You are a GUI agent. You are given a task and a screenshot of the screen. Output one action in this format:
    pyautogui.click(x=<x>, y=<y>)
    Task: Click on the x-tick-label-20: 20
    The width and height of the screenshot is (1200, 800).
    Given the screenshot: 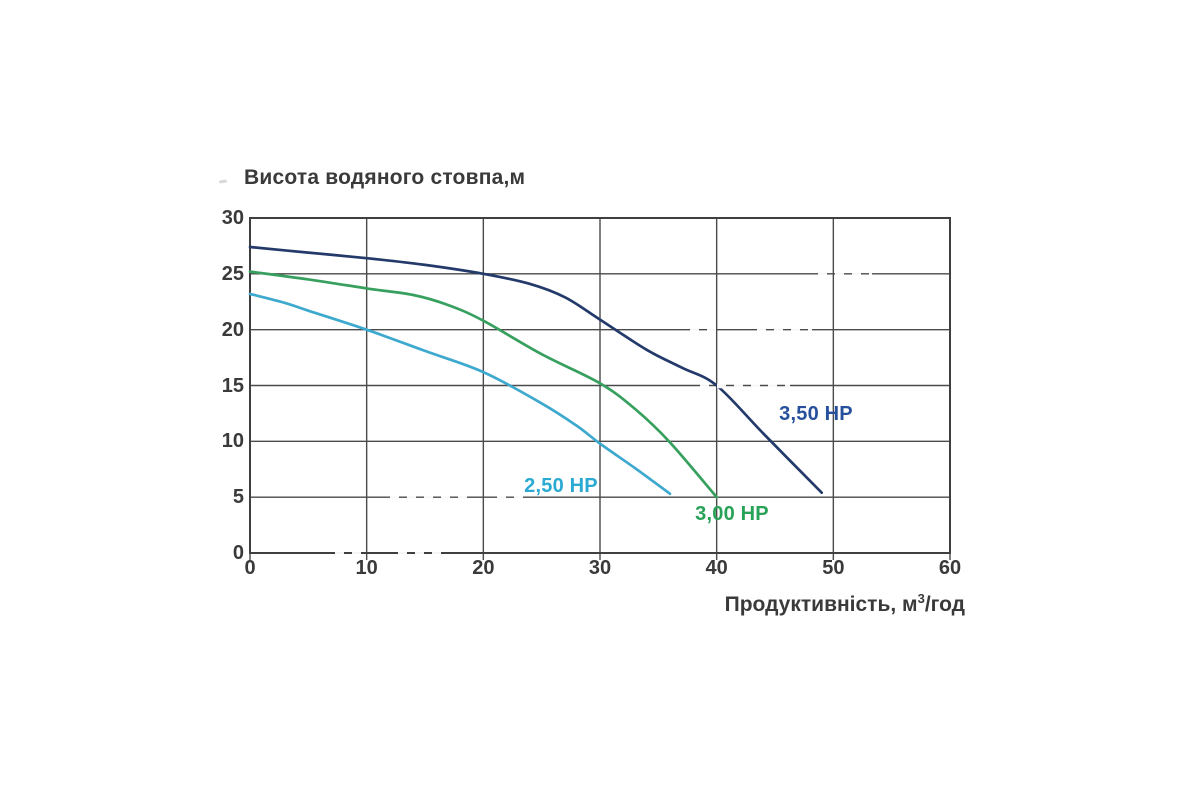 What is the action you would take?
    pyautogui.click(x=483, y=568)
    